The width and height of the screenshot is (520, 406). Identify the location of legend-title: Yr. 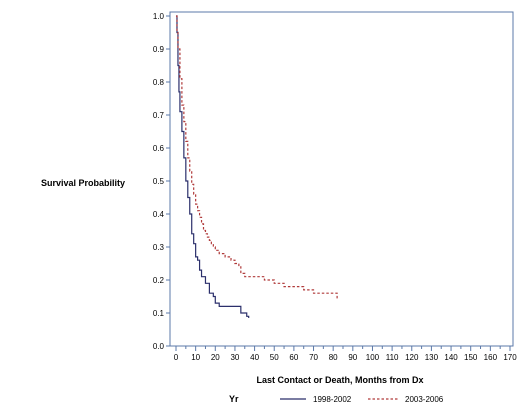
(234, 399).